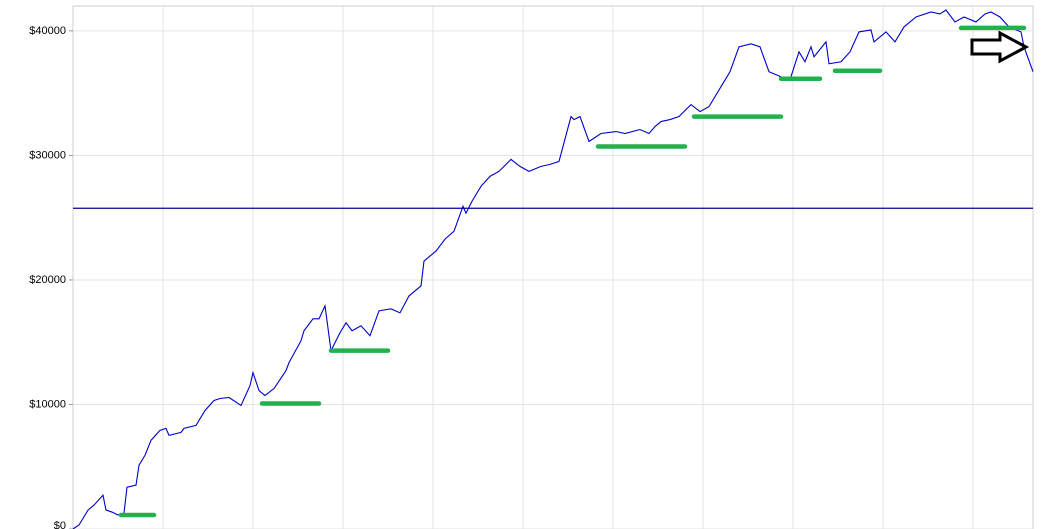  I want to click on y-tick-label: $0, so click(60, 524).